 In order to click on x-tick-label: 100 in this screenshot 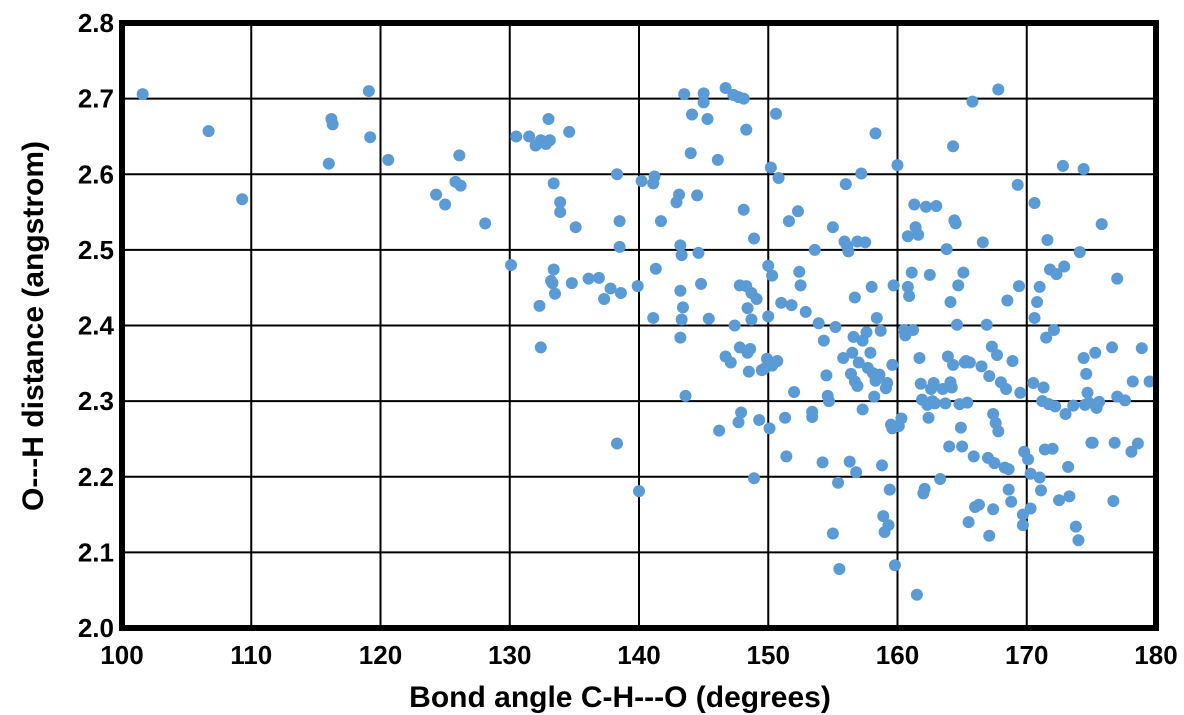, I will do `click(121, 655)`.